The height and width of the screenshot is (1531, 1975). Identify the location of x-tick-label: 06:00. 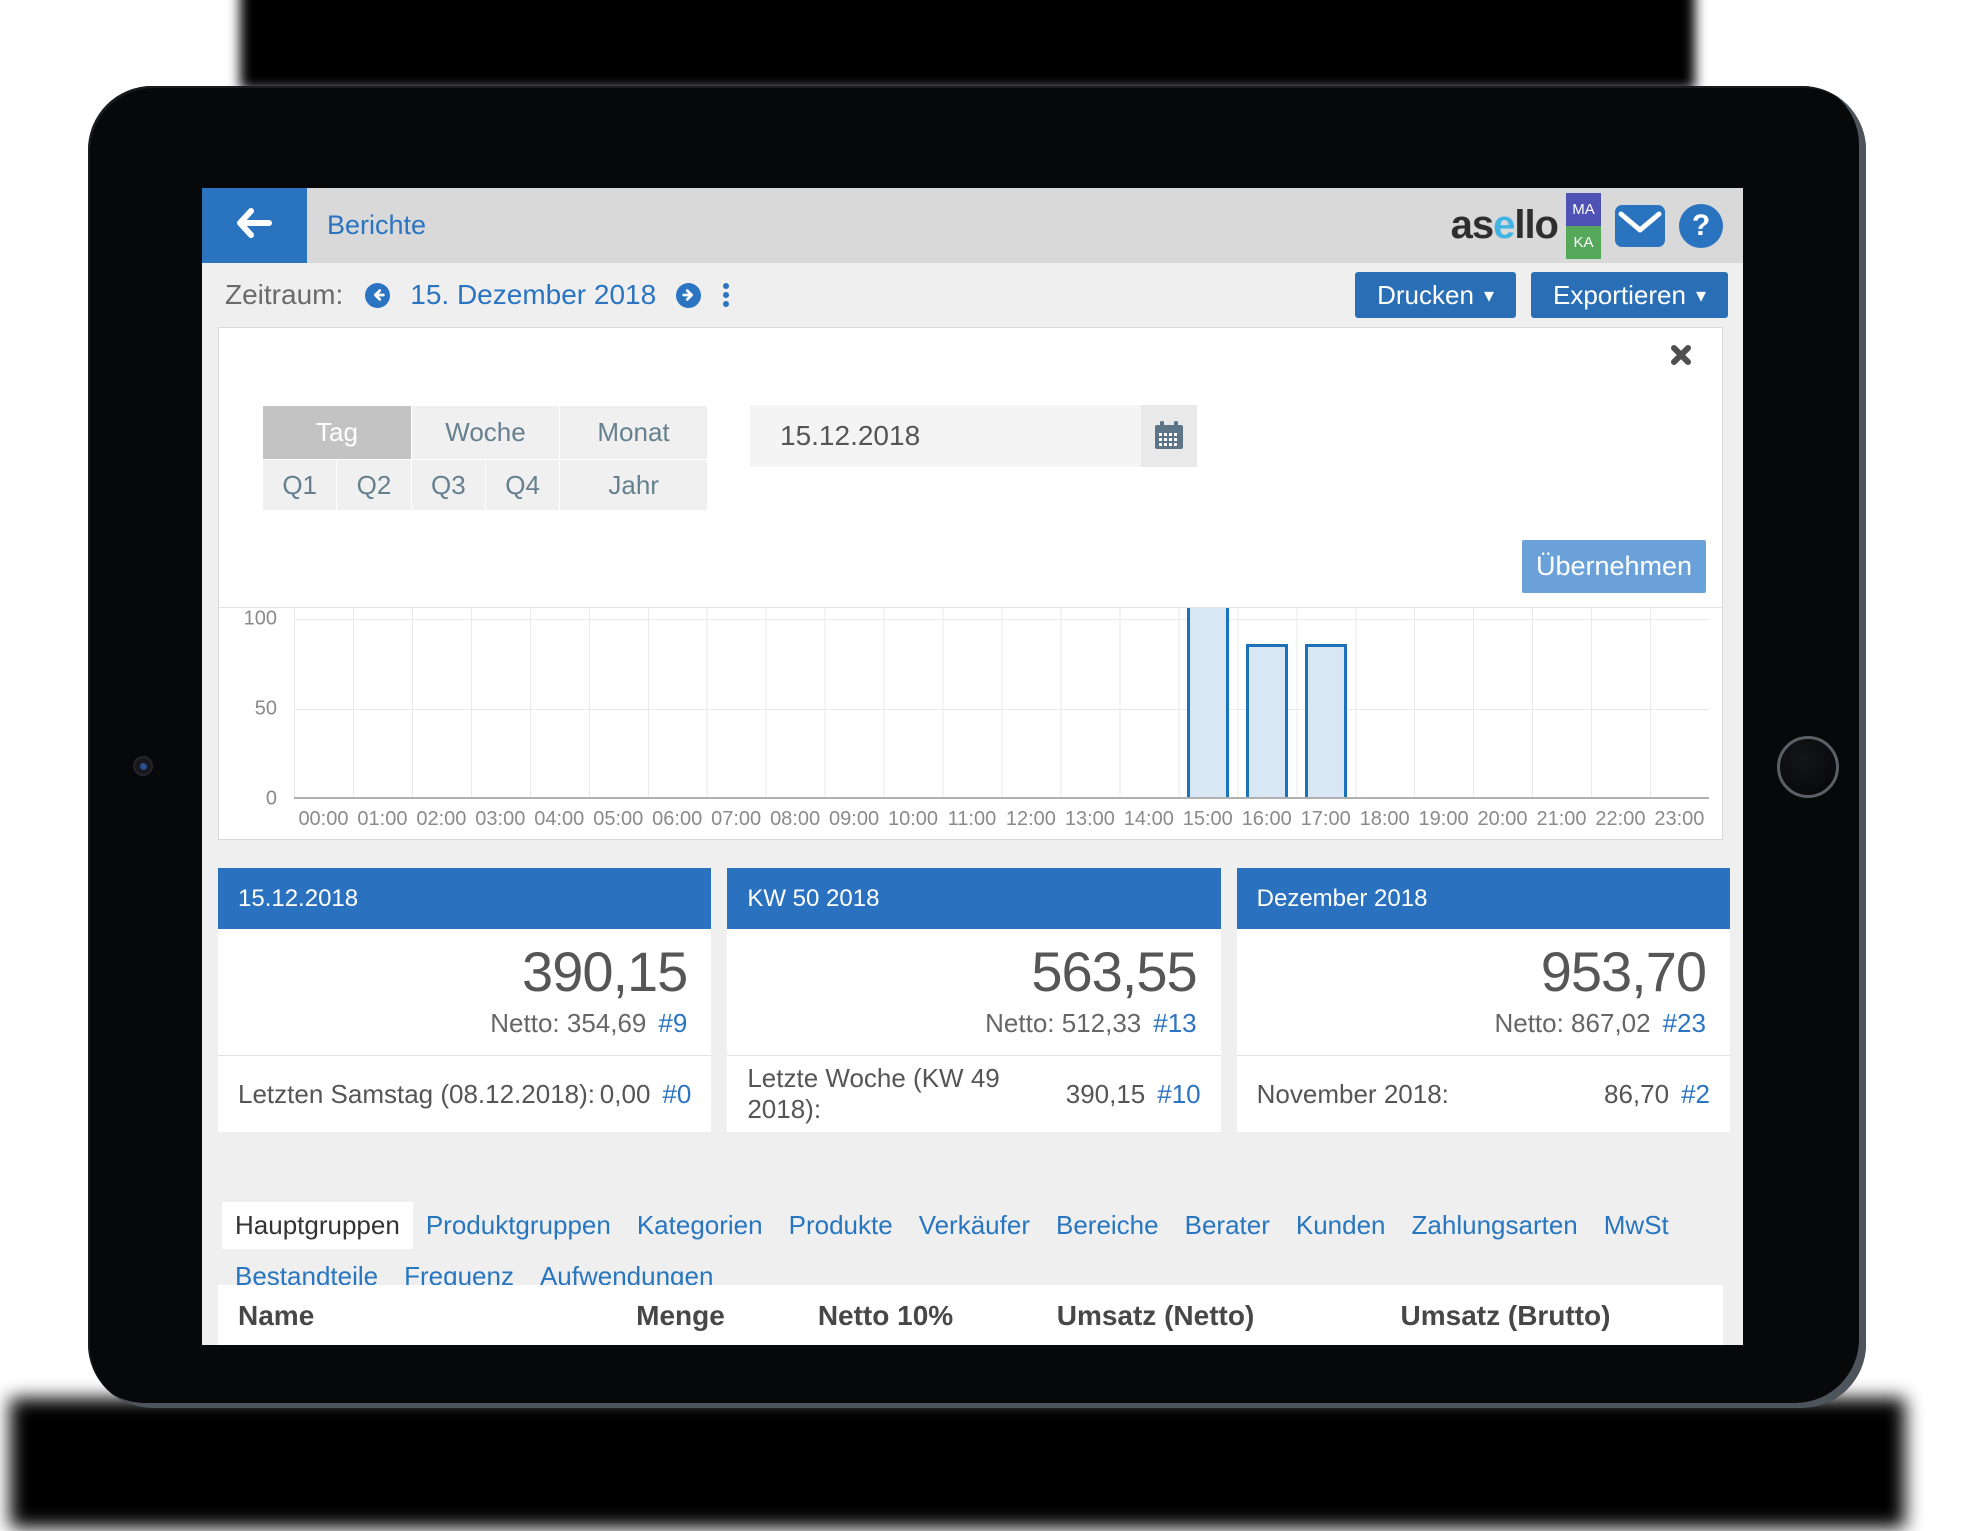
(677, 819).